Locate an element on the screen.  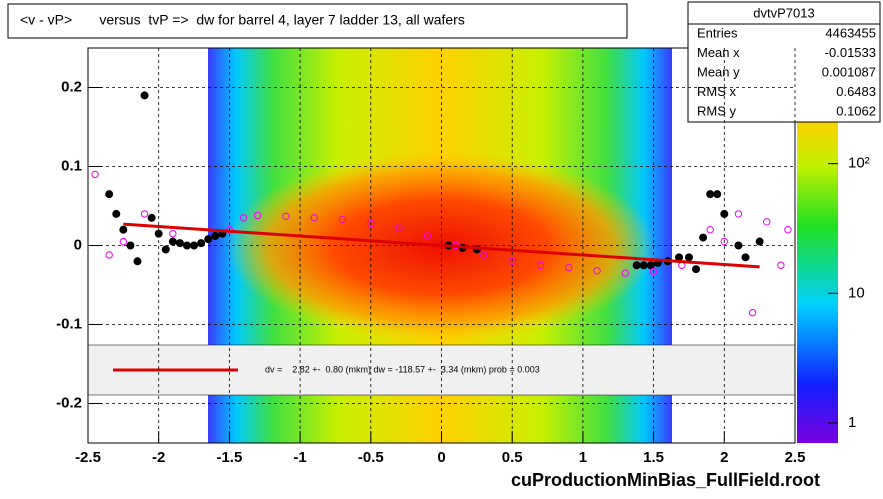
y-tick-label: -0.1 is located at coordinates (69, 323).